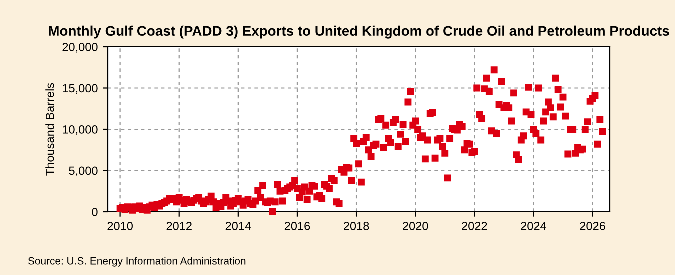  What do you see at coordinates (50, 129) in the screenshot?
I see `y-axis-title: Thousand Barrels` at bounding box center [50, 129].